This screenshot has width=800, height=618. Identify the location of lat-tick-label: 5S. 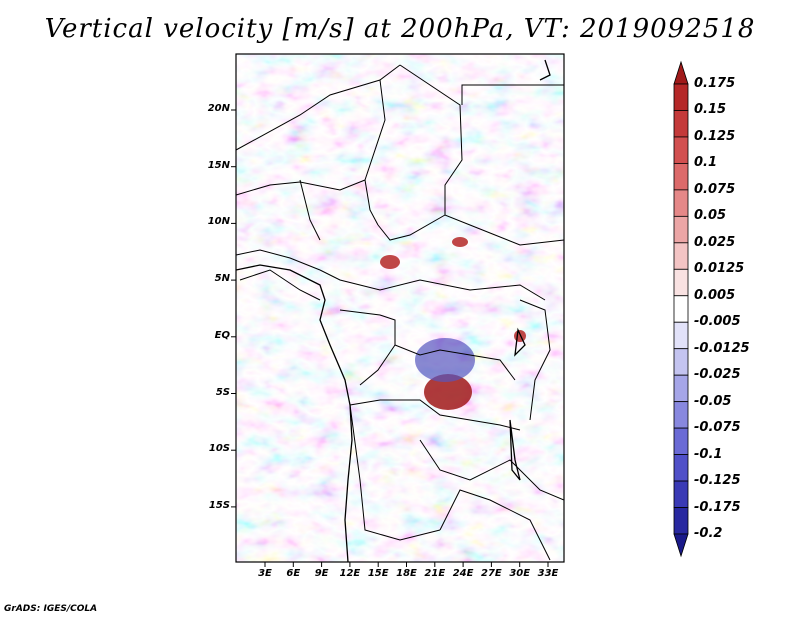
(222, 392).